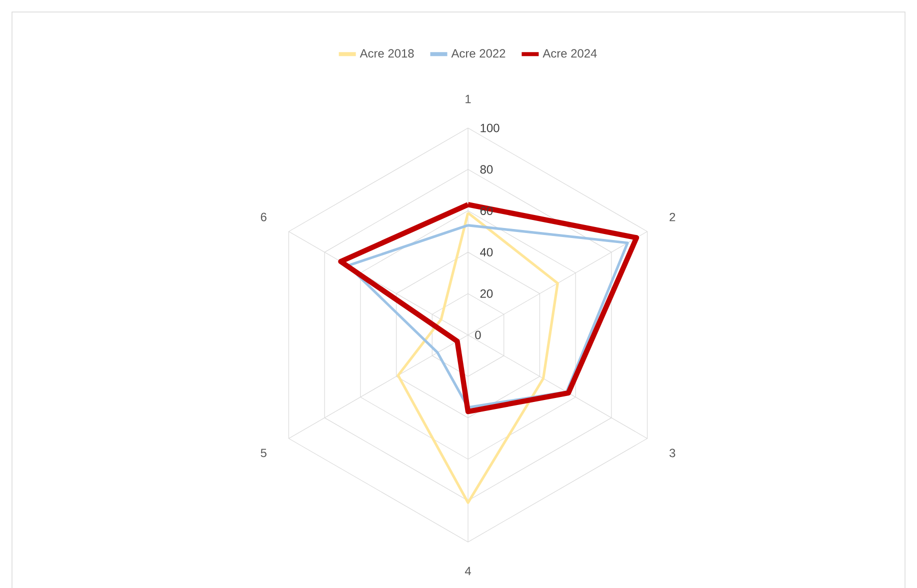  What do you see at coordinates (569, 53) in the screenshot?
I see `legend-label: Acre 2024` at bounding box center [569, 53].